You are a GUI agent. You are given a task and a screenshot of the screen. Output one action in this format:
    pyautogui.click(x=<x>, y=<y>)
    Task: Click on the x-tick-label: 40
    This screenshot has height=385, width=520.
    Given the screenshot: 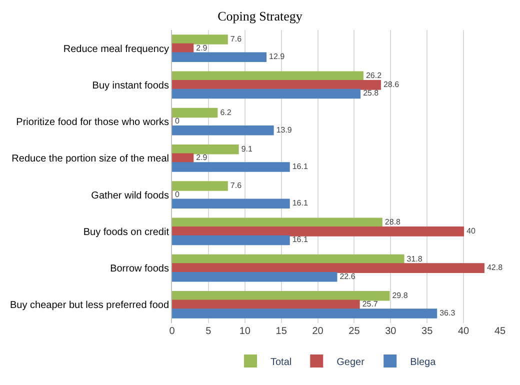 What is the action you would take?
    pyautogui.click(x=464, y=331)
    